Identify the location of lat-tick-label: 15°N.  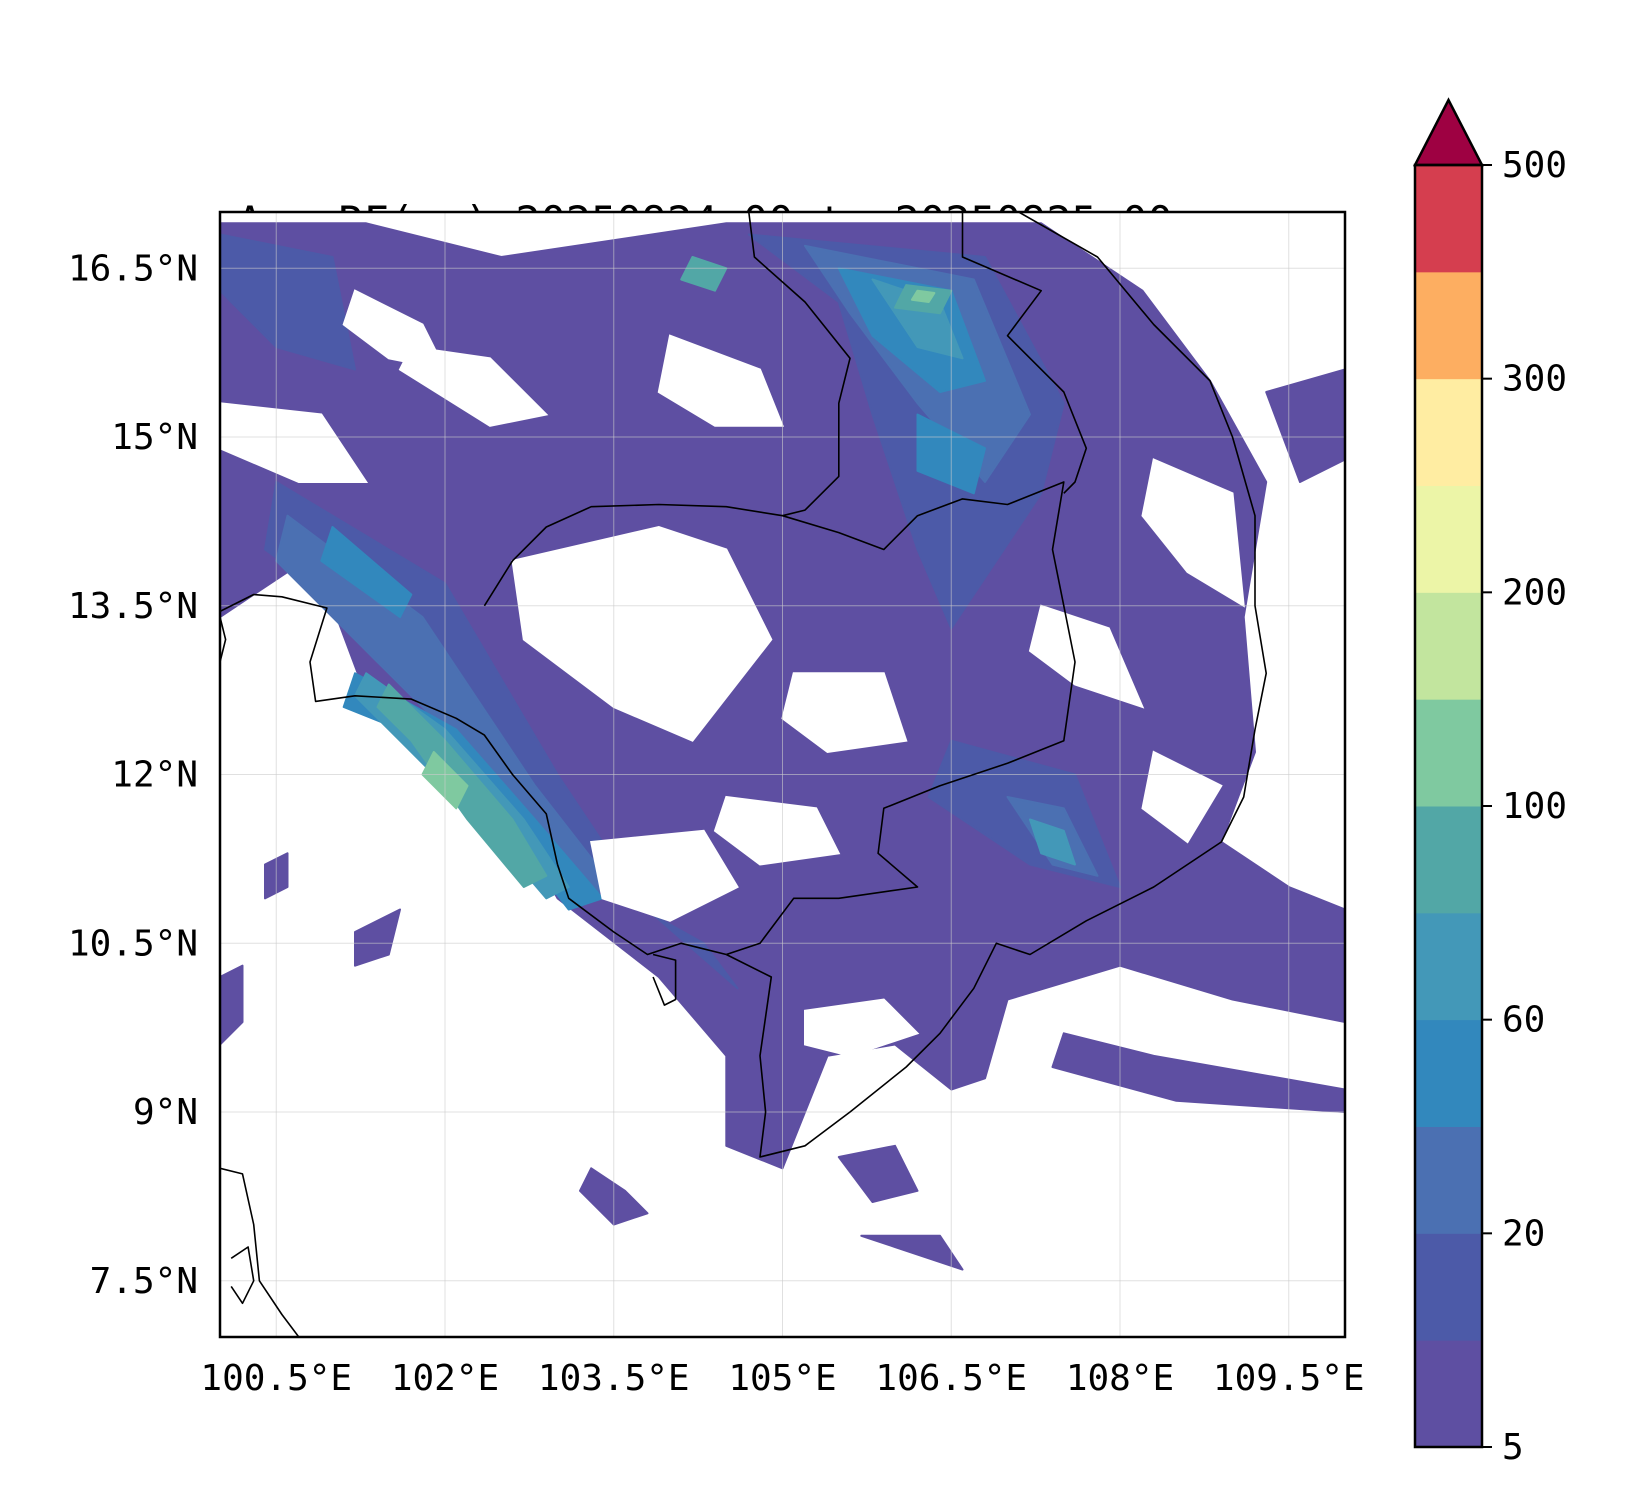
(154, 437).